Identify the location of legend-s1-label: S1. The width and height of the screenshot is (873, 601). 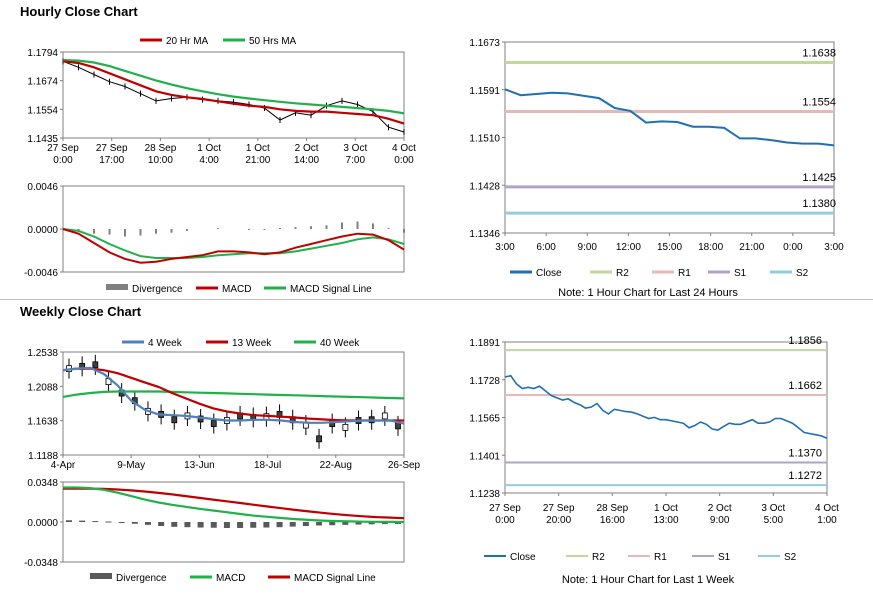
(724, 557).